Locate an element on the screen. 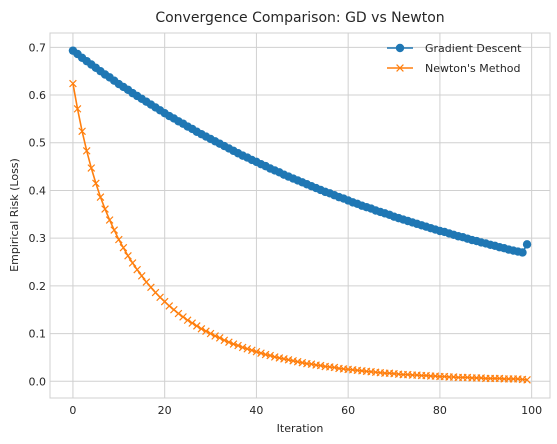 The height and width of the screenshot is (444, 557). x-tick-label: 100 is located at coordinates (531, 410).